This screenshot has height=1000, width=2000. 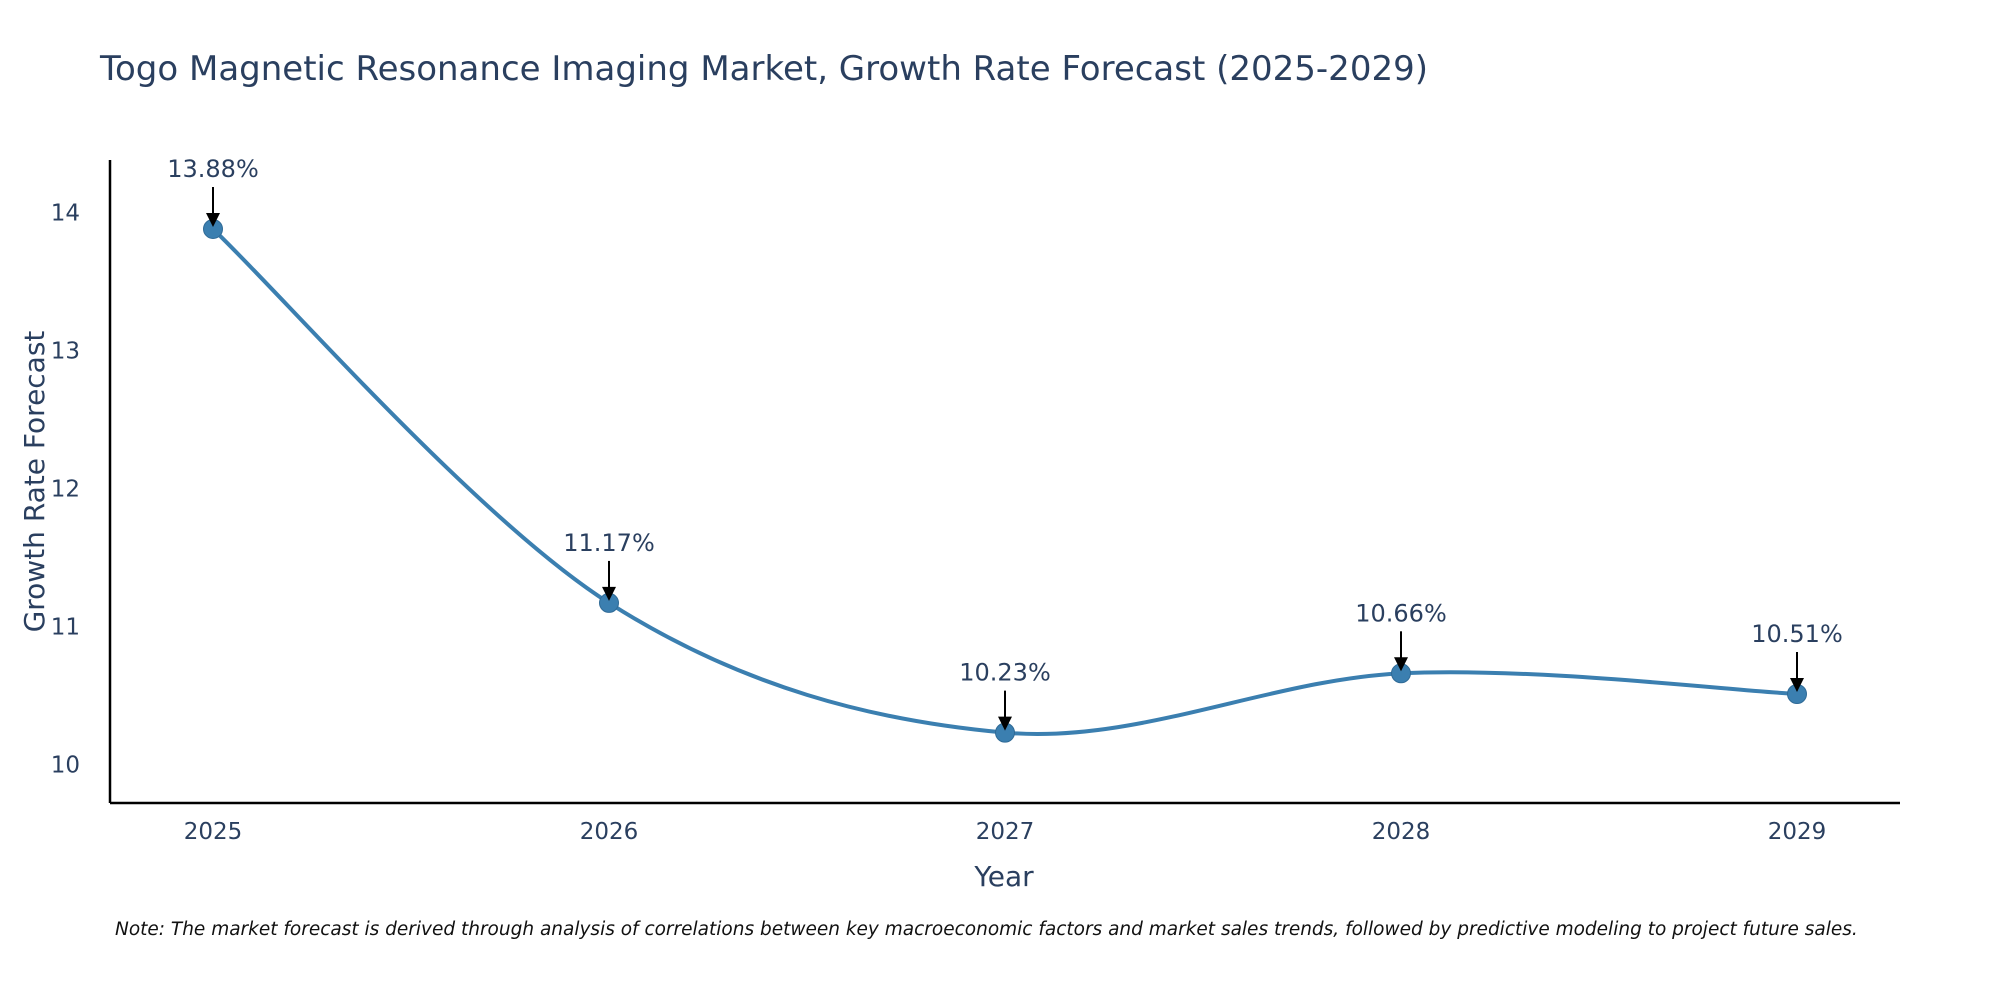 I want to click on data-label: 10.23%, so click(x=1005, y=673).